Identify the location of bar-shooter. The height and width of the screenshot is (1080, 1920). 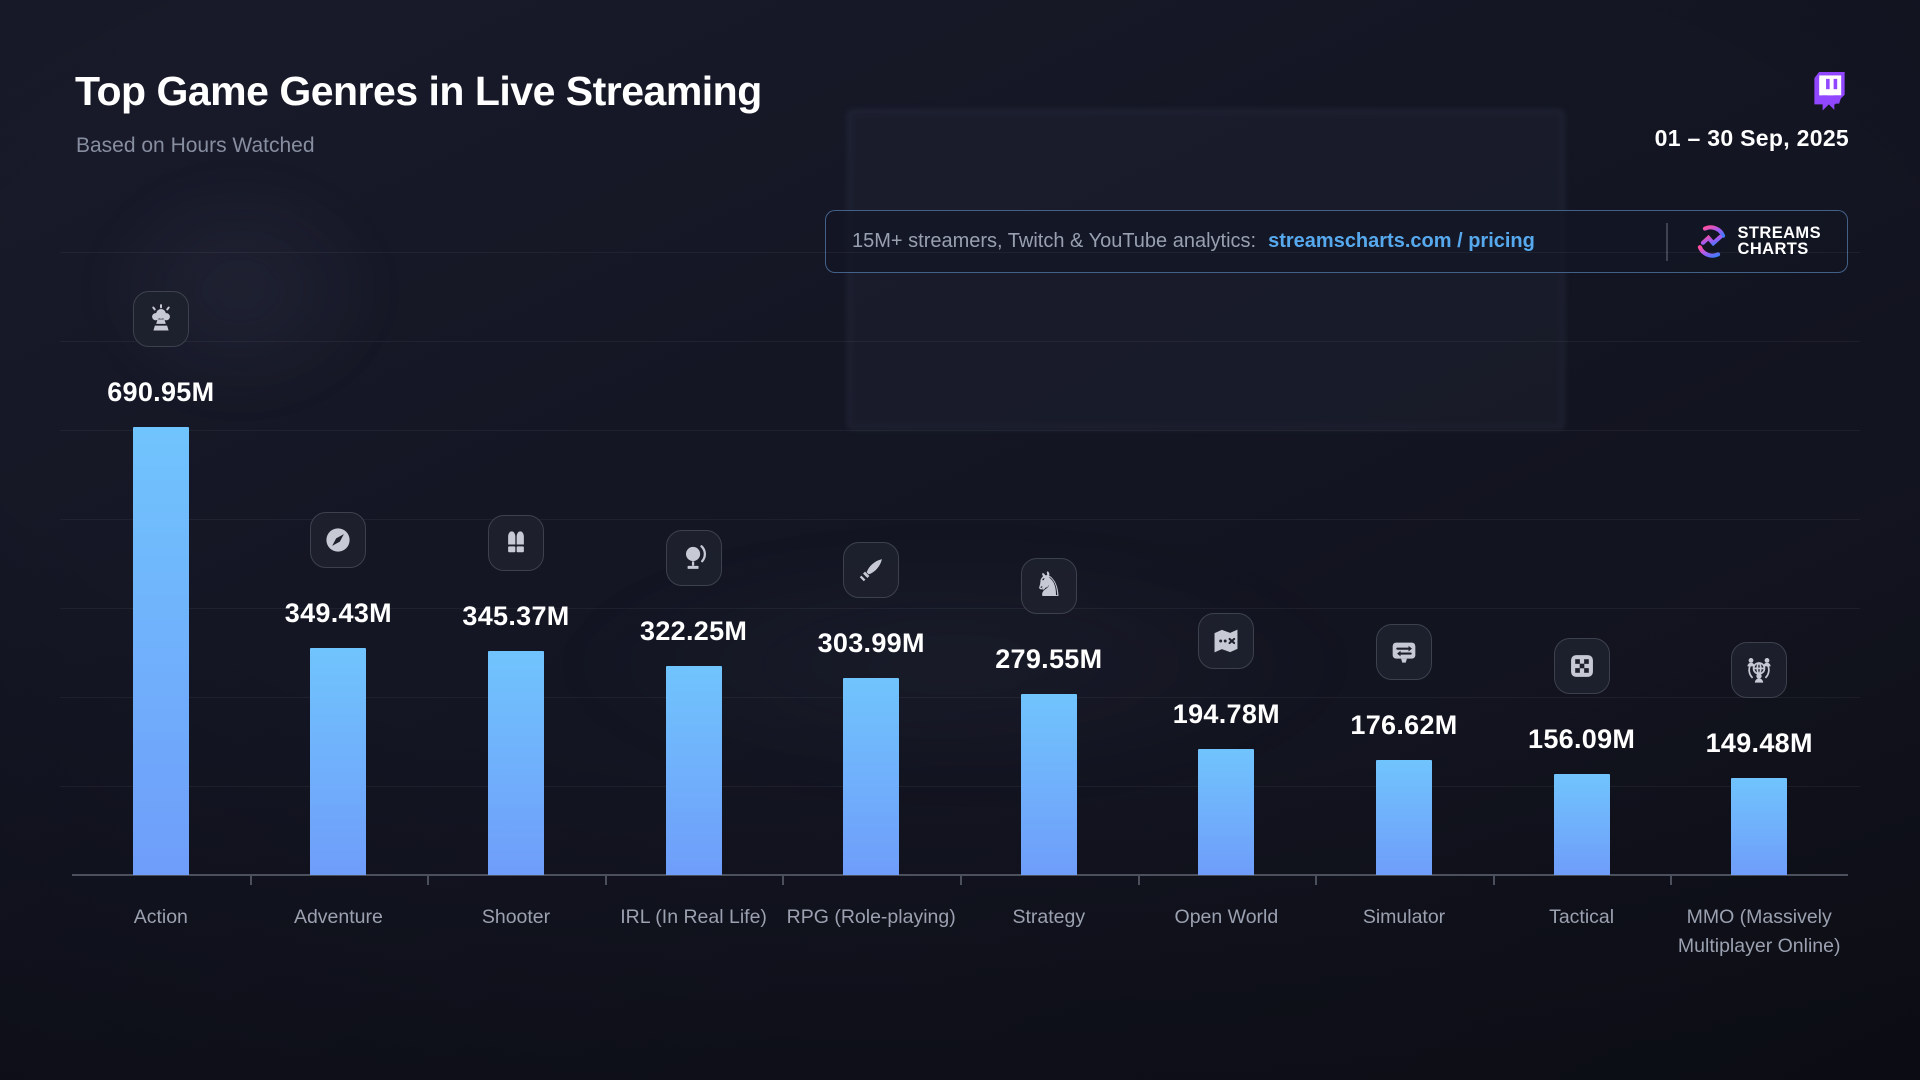
(516, 763).